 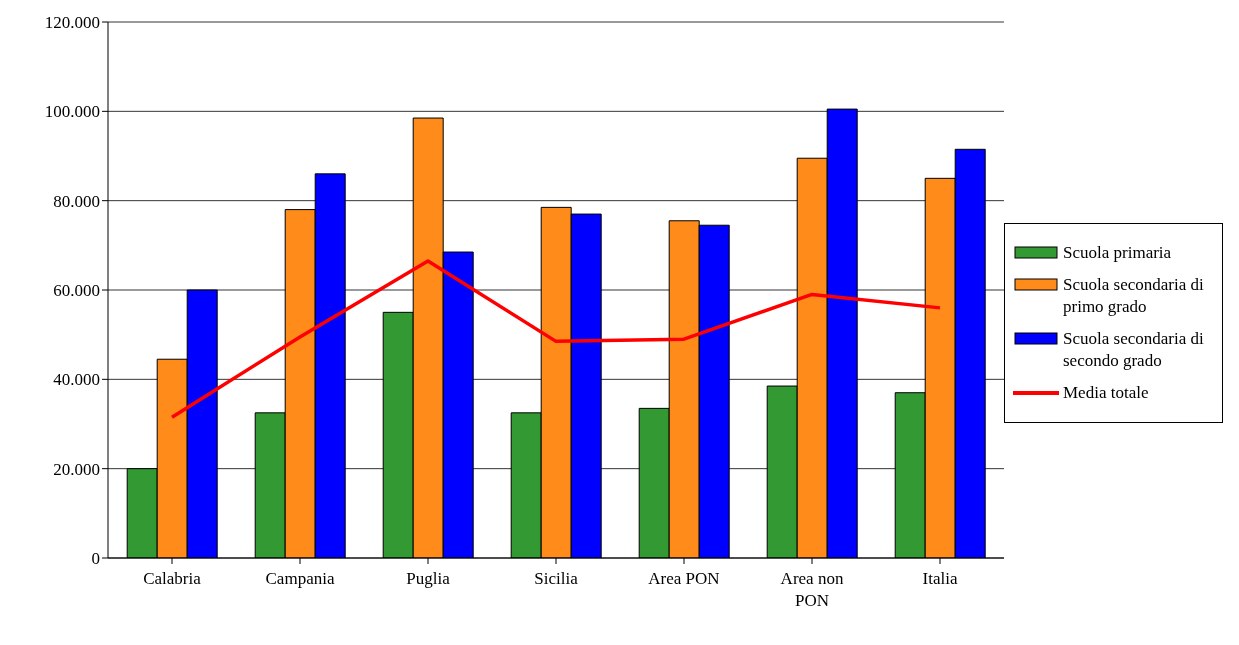 What do you see at coordinates (428, 578) in the screenshot?
I see `x-tick-label: Puglia` at bounding box center [428, 578].